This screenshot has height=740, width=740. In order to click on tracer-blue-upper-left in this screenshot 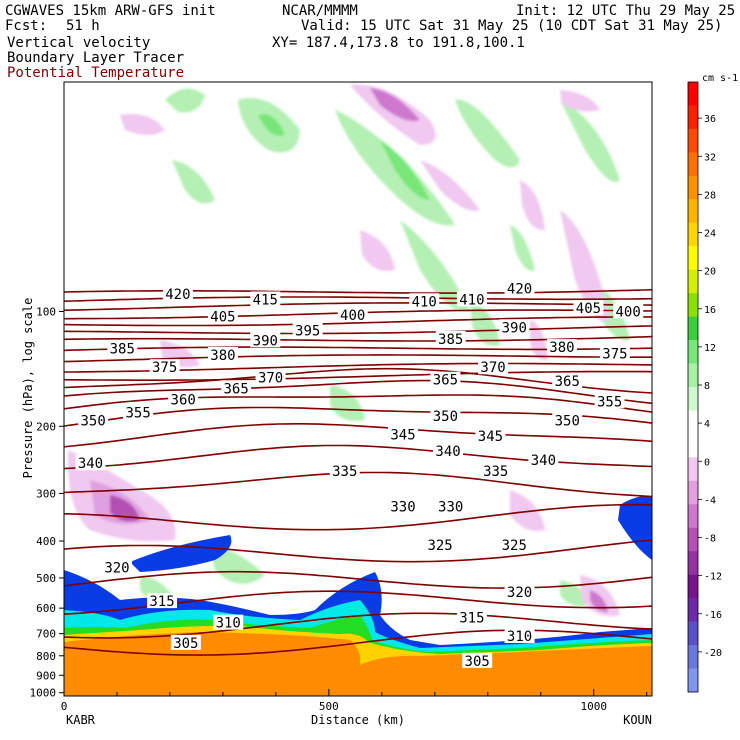, I will do `click(181, 553)`.